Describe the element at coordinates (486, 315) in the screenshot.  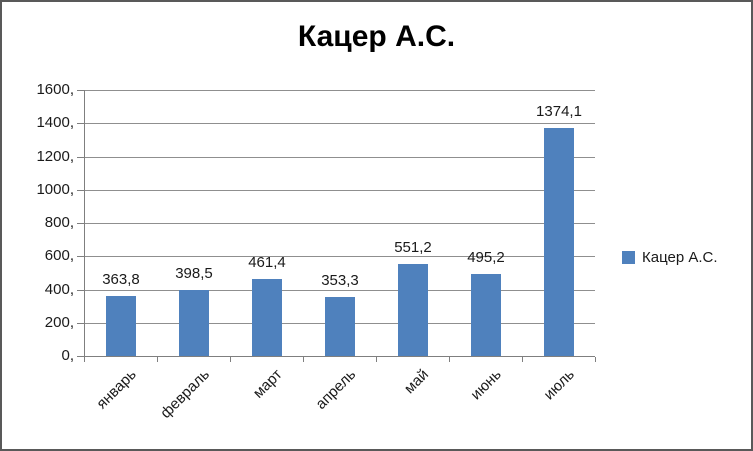
I see `bar-июнь` at that location.